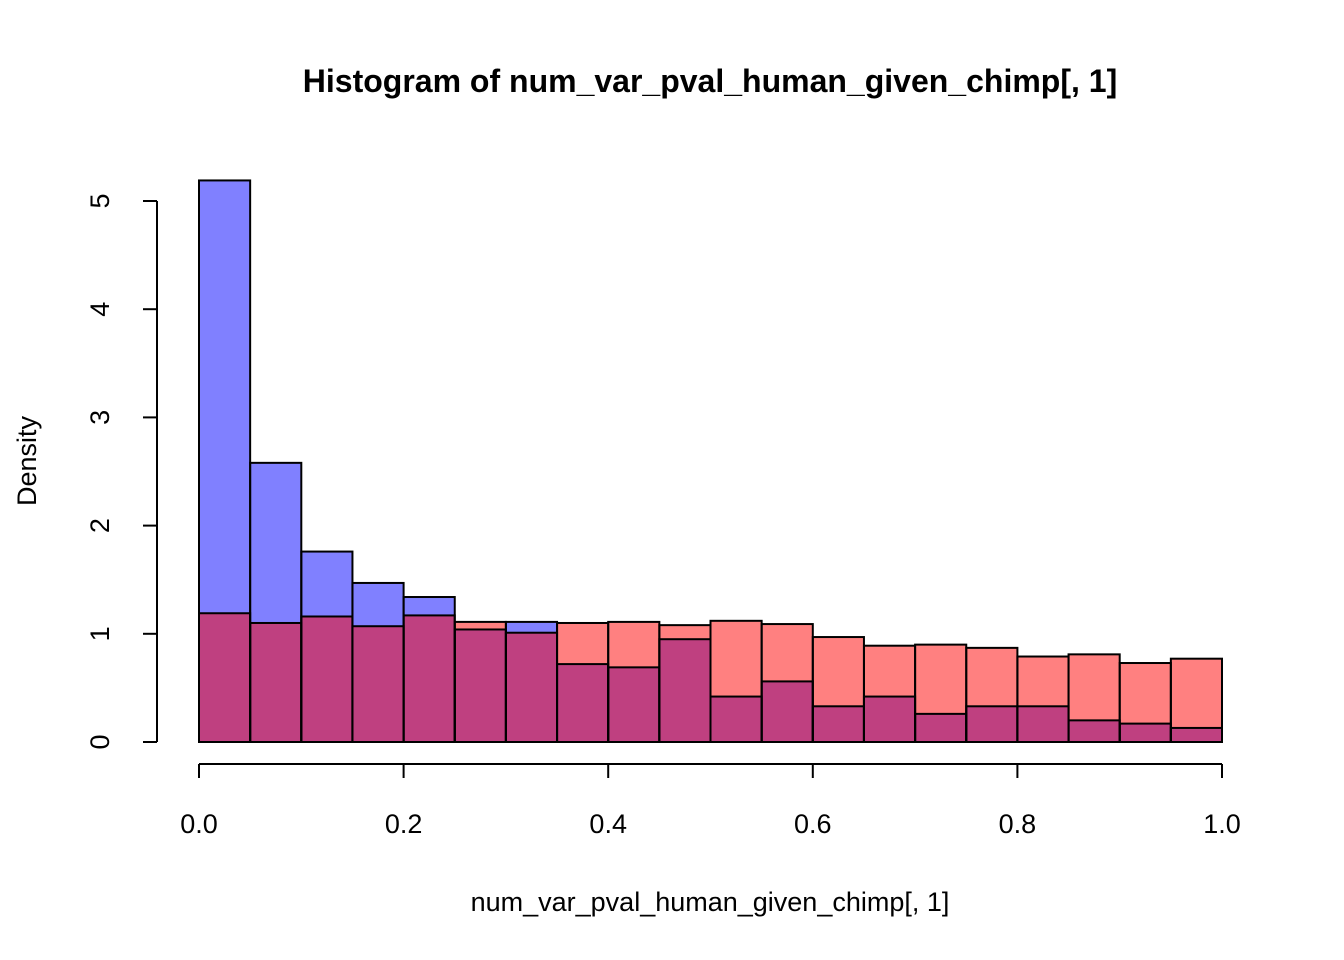 This screenshot has width=1344, height=960. I want to click on y-tick-label: 3, so click(100, 417).